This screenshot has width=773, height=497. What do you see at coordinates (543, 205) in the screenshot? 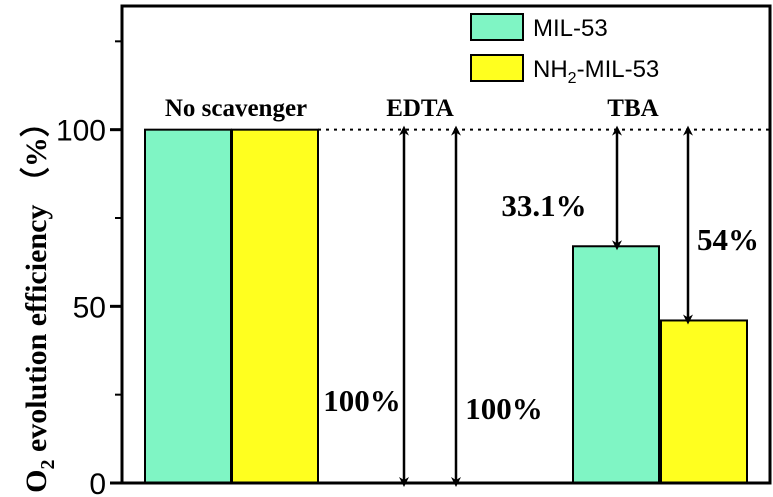
I see `arrow-label: 33.1%` at bounding box center [543, 205].